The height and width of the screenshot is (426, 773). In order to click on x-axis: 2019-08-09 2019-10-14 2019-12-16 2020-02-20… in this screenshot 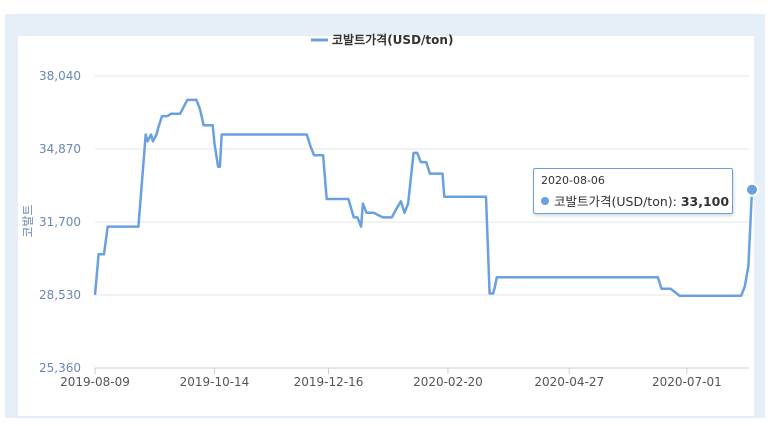, I will do `click(404, 378)`.